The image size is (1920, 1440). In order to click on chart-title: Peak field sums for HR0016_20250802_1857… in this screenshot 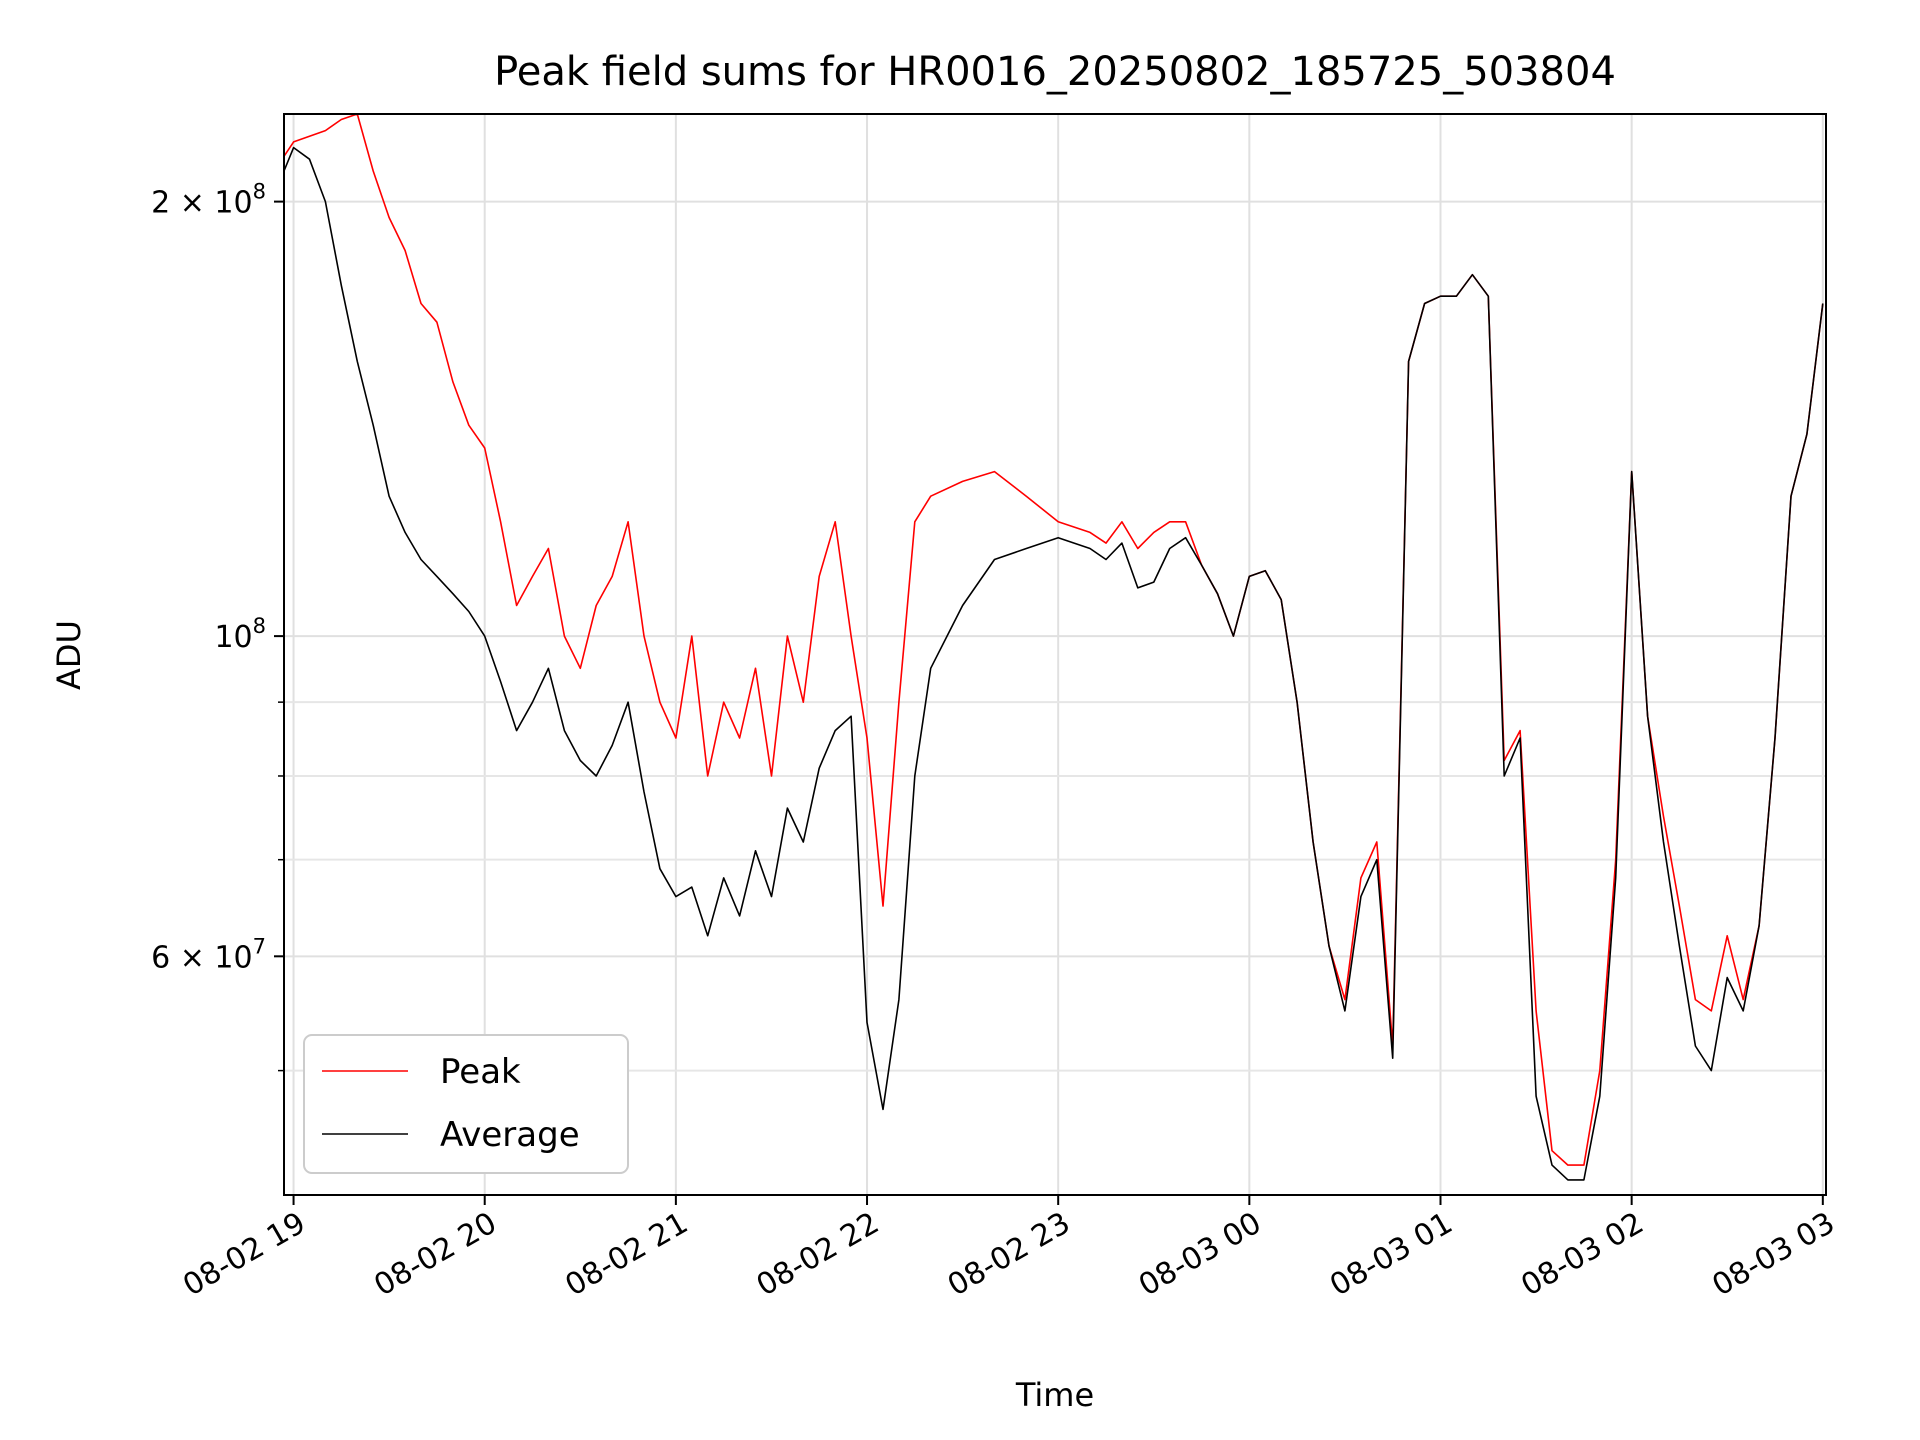, I will do `click(1055, 72)`.